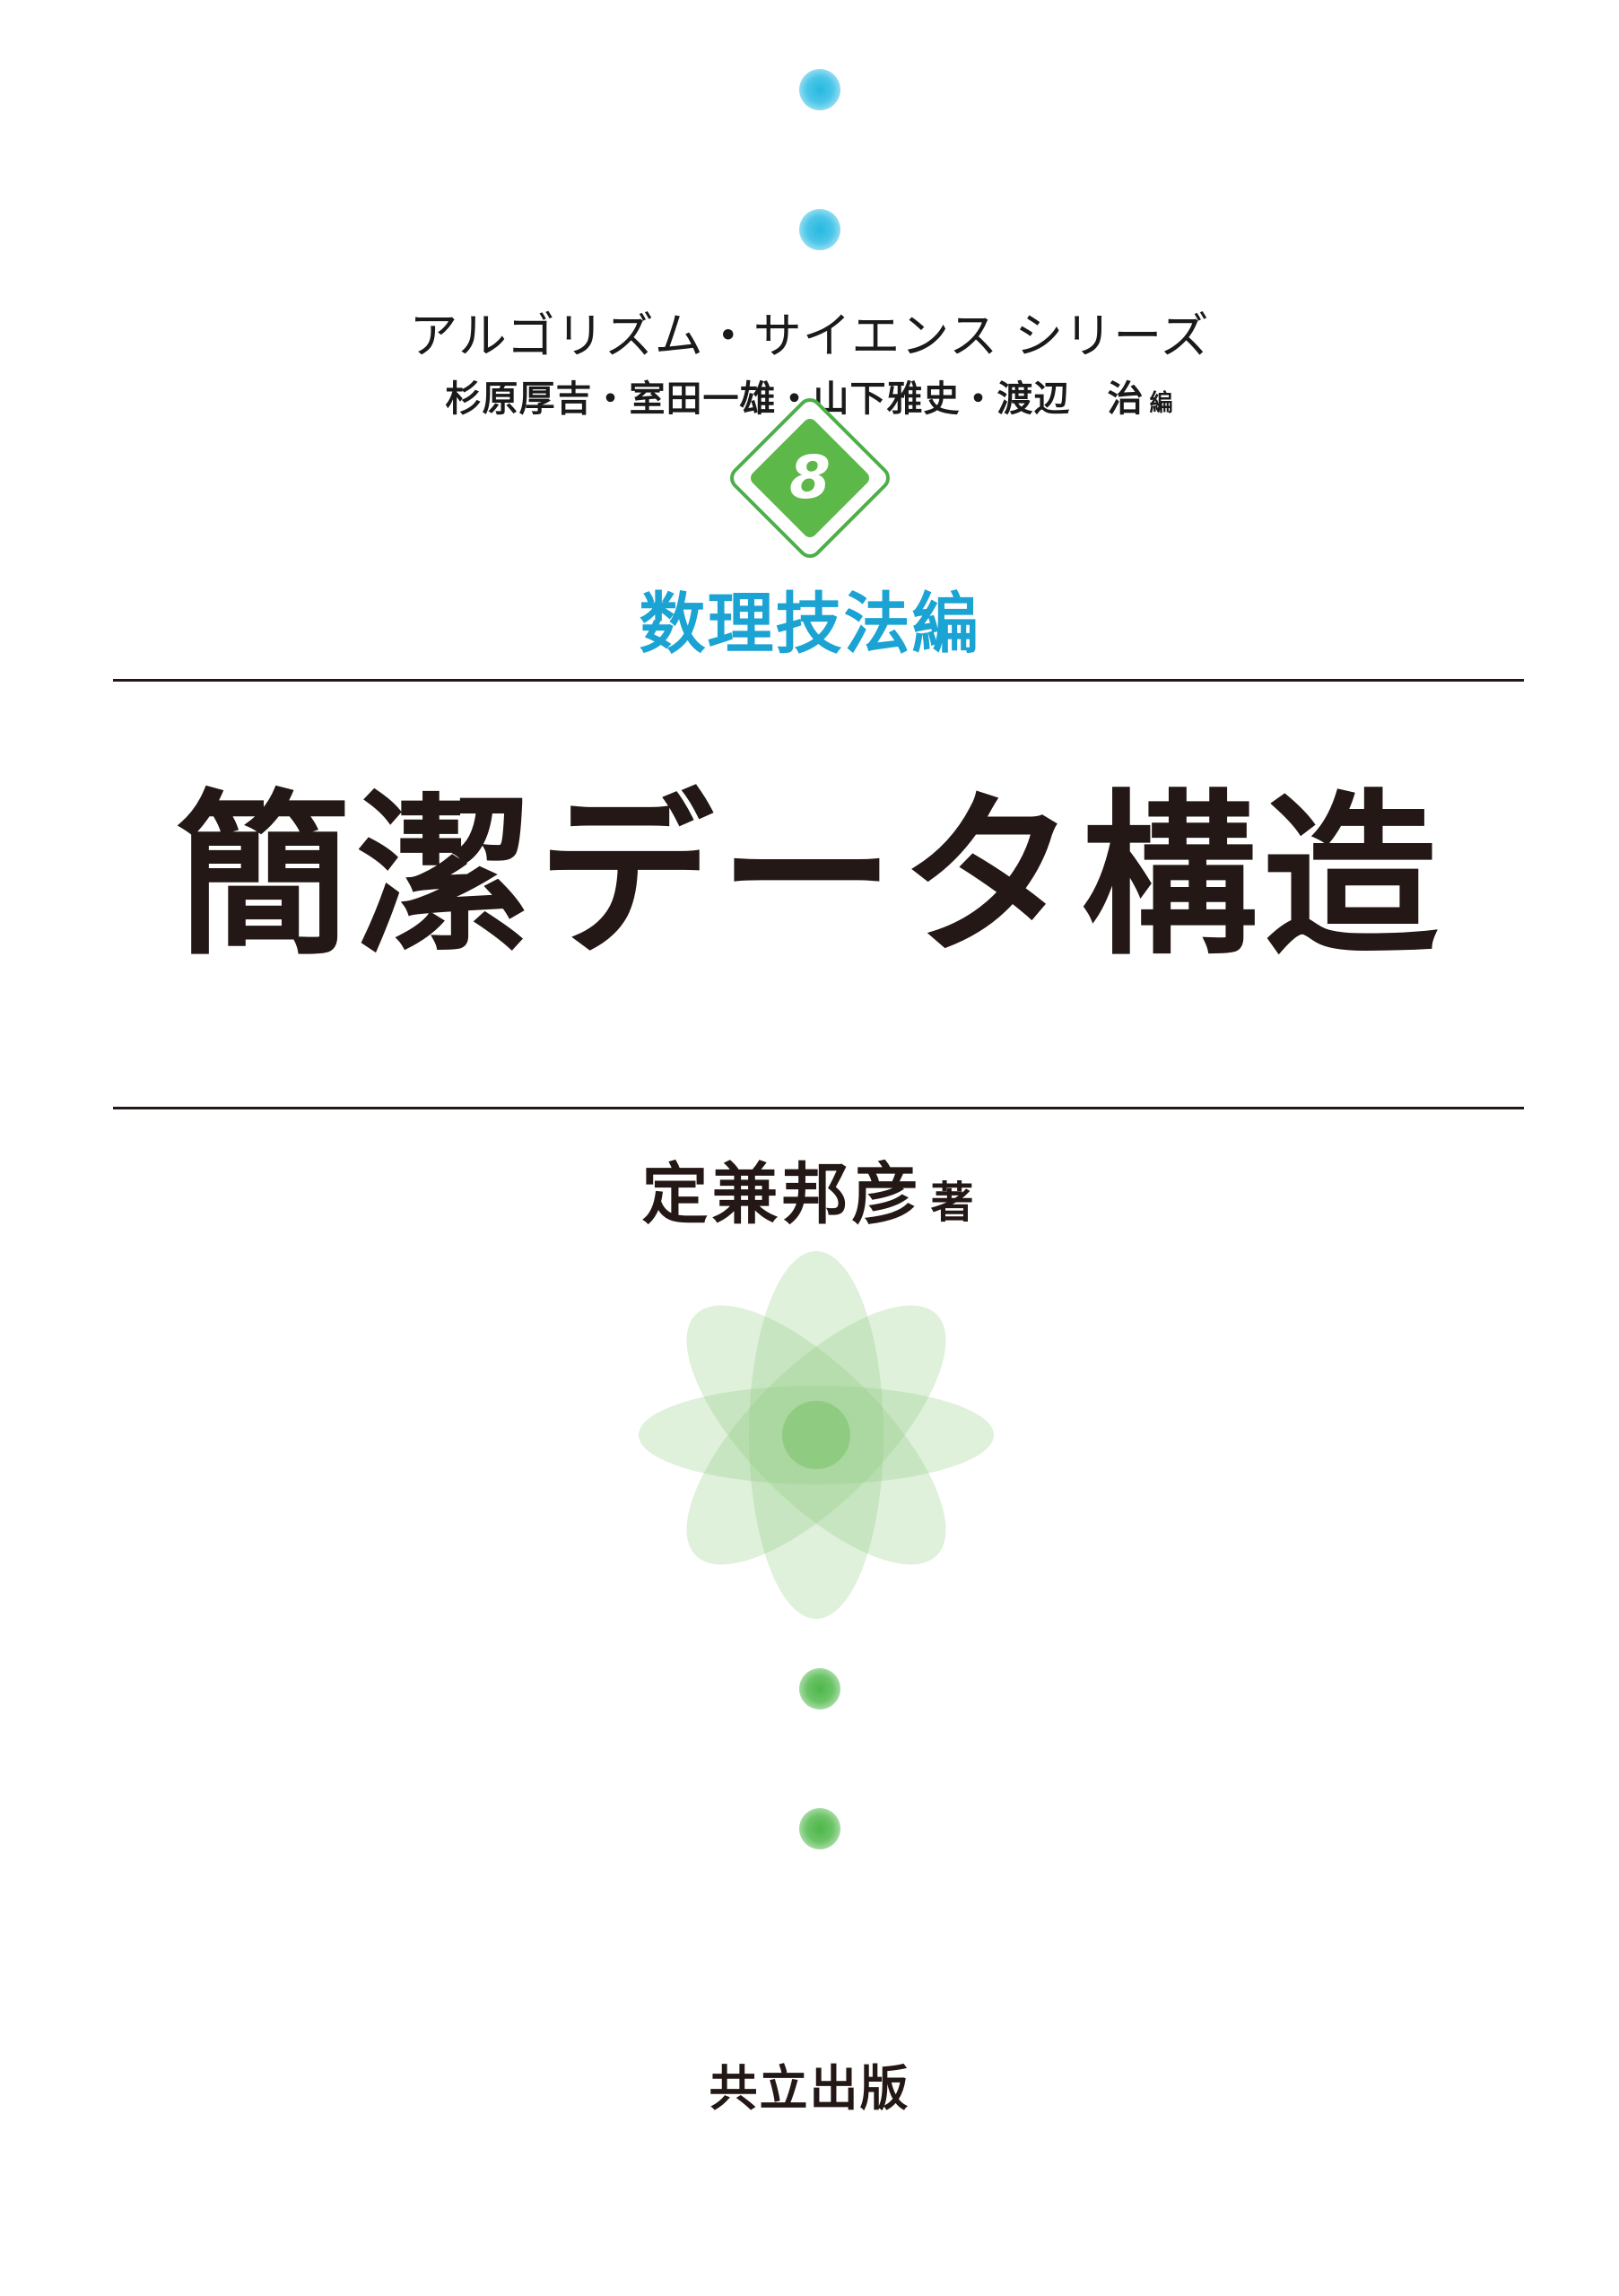 The width and height of the screenshot is (1619, 2296). Describe the element at coordinates (818, 1108) in the screenshot. I see `bottom-divider` at that location.